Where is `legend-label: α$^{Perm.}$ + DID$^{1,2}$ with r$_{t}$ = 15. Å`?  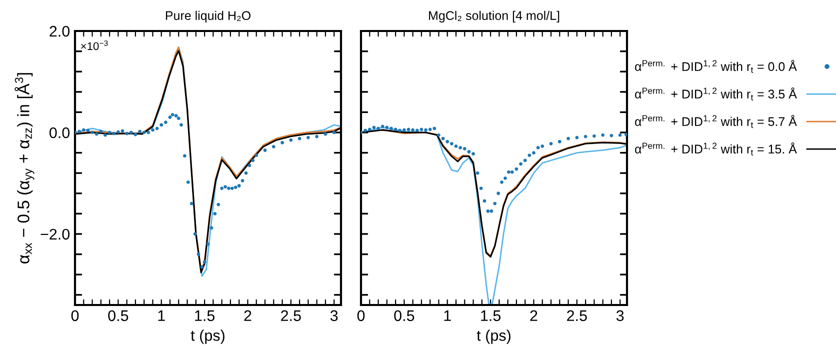
legend-label: α$^{Perm.}$ + DID$^{1,2}$ with r$_{t}$ = 15. Å is located at coordinates (716, 149).